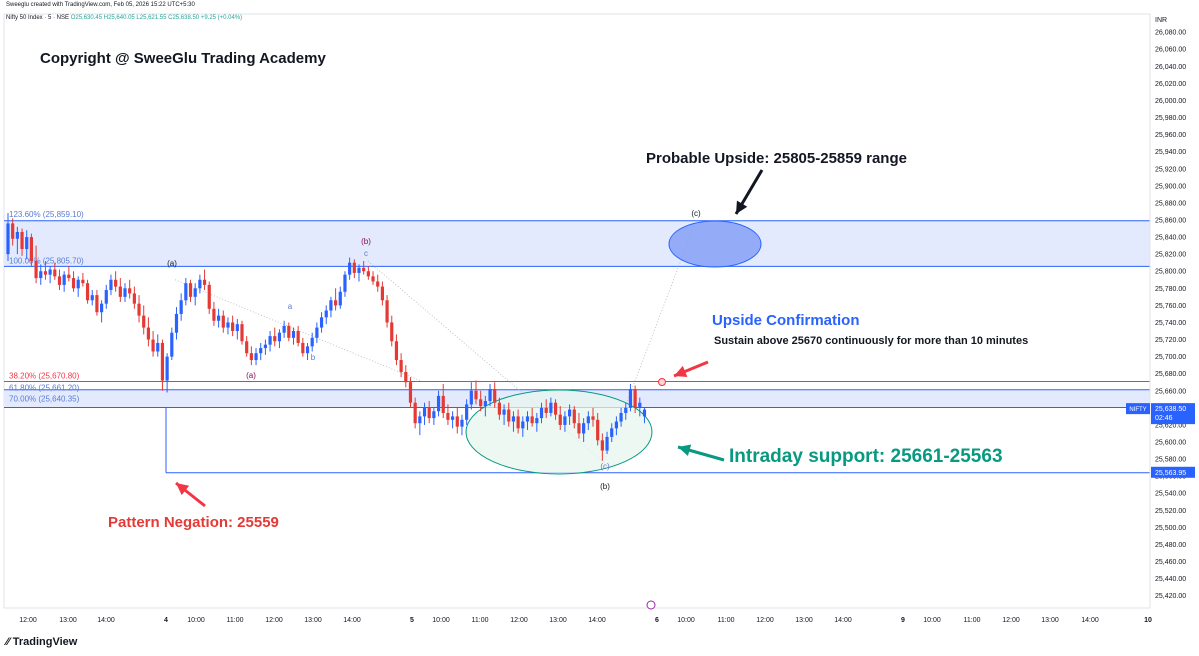 This screenshot has height=656, width=1199. Describe the element at coordinates (68, 620) in the screenshot. I see `x-tick-label: 13:00` at that location.